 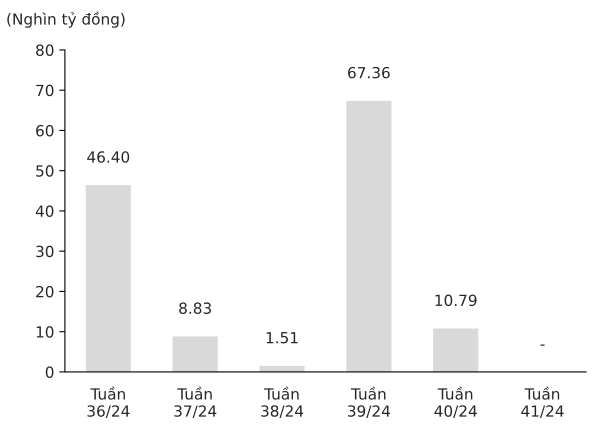 I want to click on x-tick-label: Tuần 40/24, so click(x=455, y=402).